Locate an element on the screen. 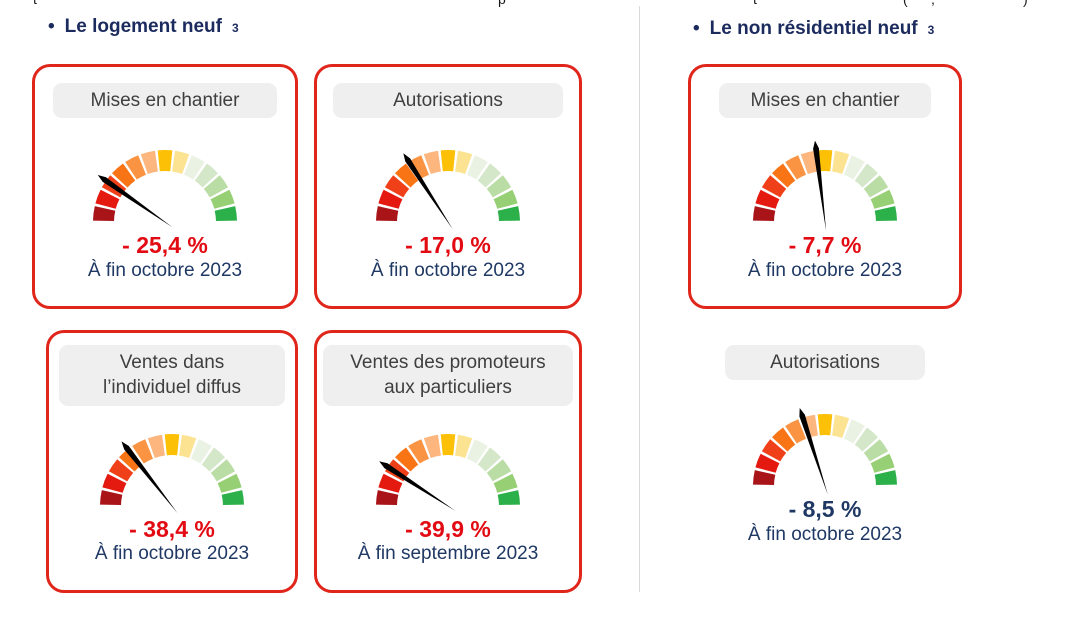 This screenshot has height=617, width=1076. gauge-title-pill: Ventes dans l’individuel diffus is located at coordinates (172, 375).